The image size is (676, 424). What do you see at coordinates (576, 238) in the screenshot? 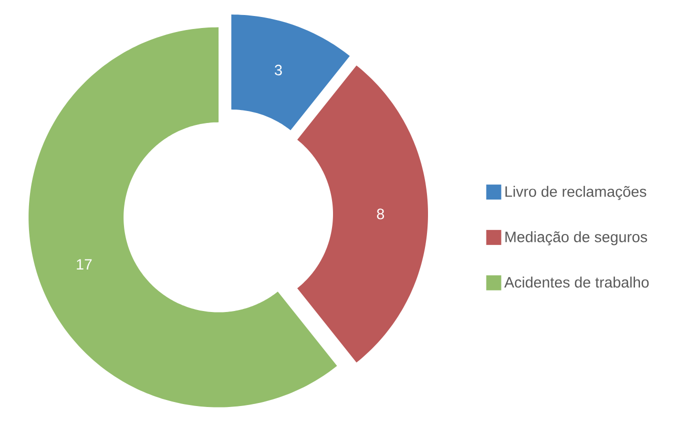
I see `legend-label: Mediação de seguros` at bounding box center [576, 238].